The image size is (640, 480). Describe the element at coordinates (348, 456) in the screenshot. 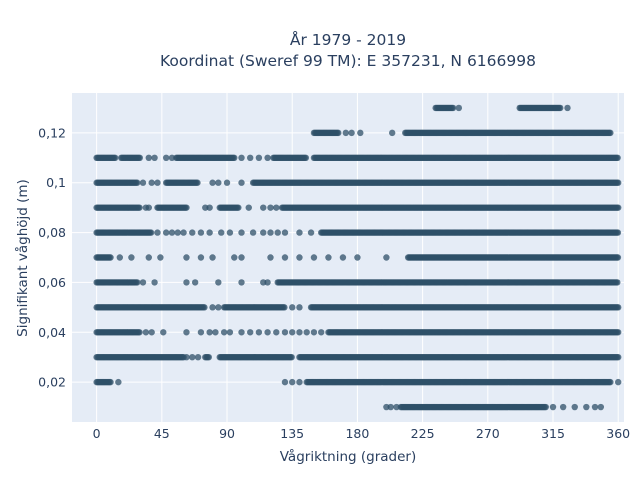

I see `x-axis-title: Vågriktning (grader)` at that location.